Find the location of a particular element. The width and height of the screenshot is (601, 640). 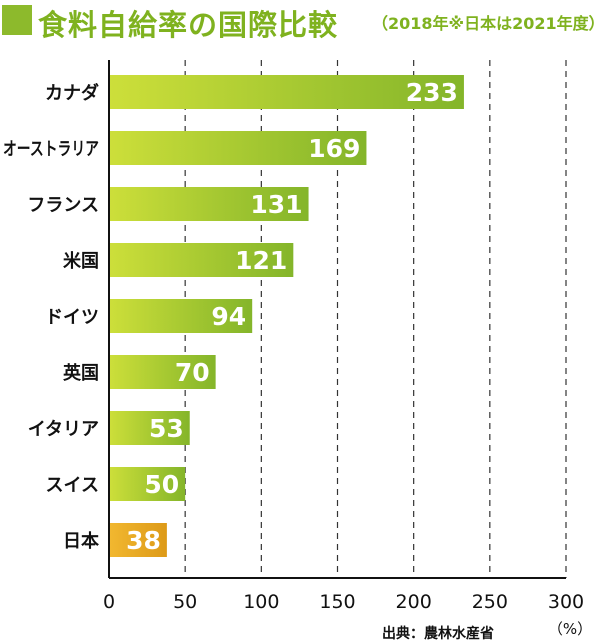

value-label-8: 50 is located at coordinates (161, 484).